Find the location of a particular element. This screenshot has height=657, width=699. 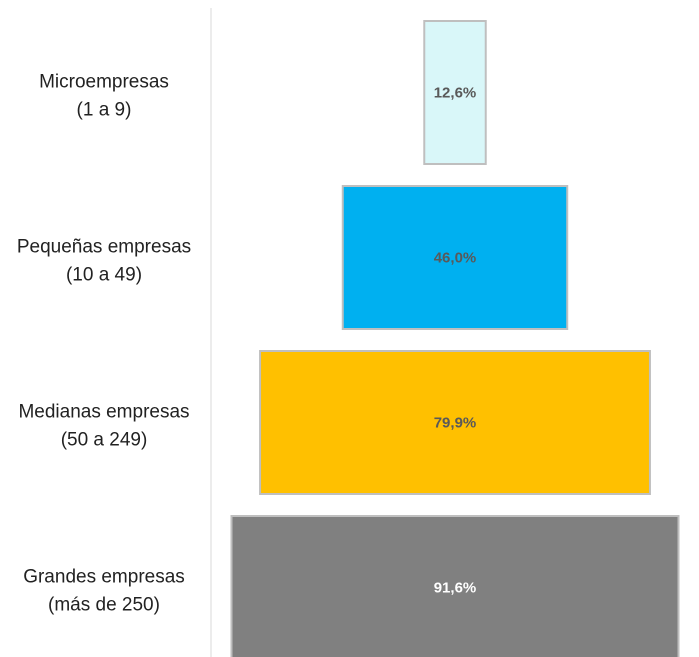

data-label-4: 91,6% is located at coordinates (455, 588).